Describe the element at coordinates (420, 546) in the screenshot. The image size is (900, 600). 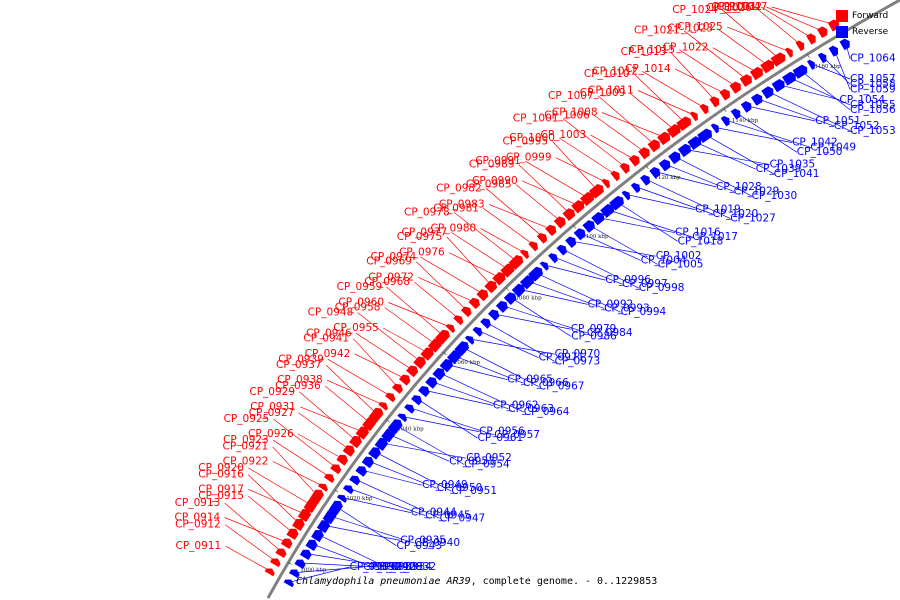
I see `gene-label: CP_0943` at that location.